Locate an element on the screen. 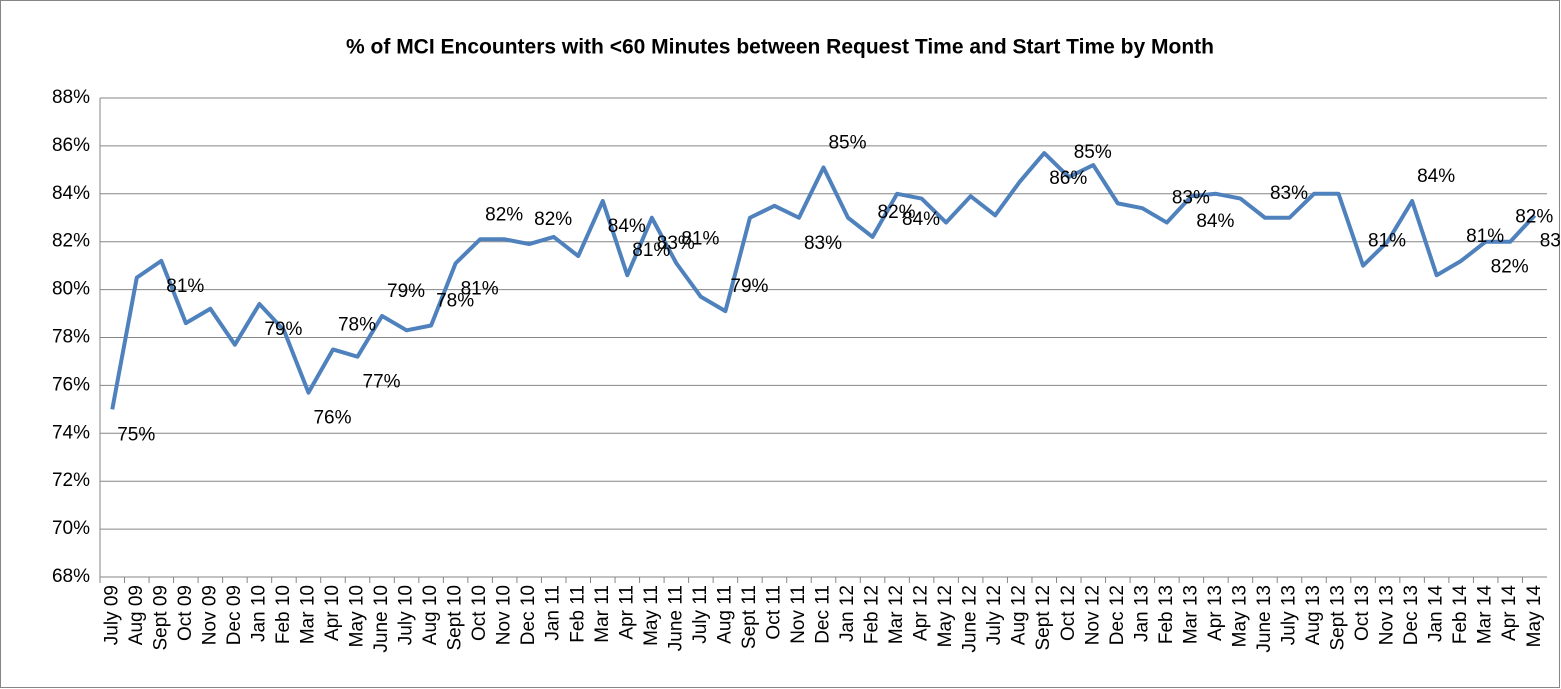 The image size is (1561, 689). y-tick-label: 76% is located at coordinates (71, 384).